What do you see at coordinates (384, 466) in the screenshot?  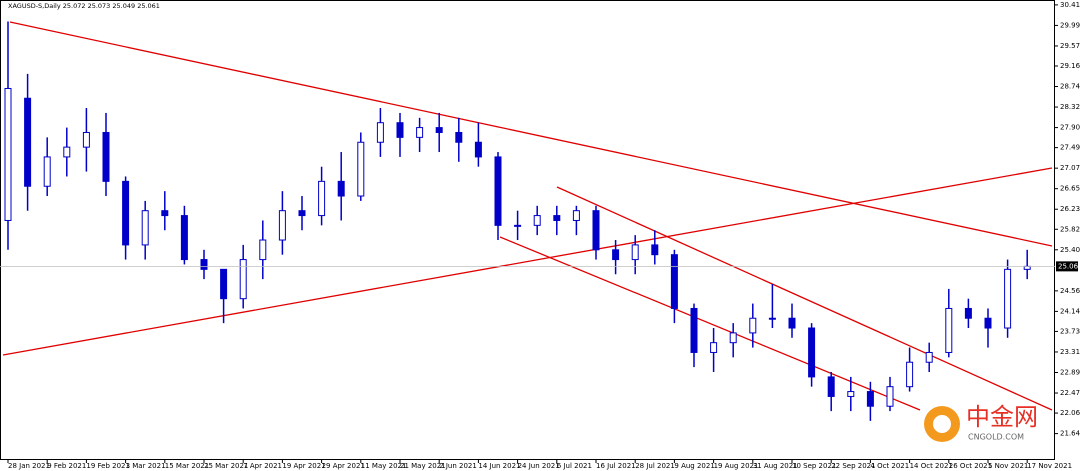 I see `x-tick-label: 11 May 2021` at bounding box center [384, 466].